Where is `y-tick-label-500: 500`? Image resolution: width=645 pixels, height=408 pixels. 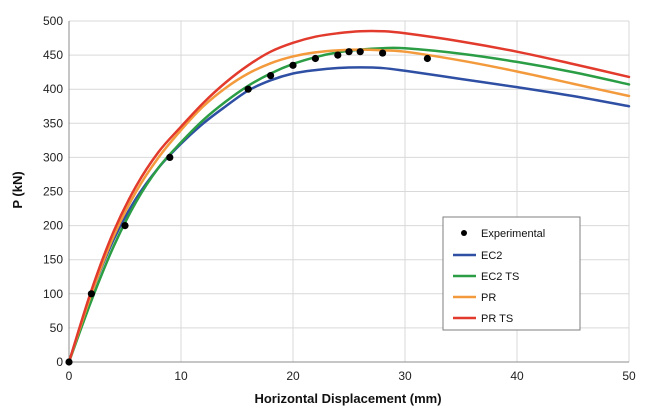 y-tick-label-500: 500 is located at coordinates (53, 21).